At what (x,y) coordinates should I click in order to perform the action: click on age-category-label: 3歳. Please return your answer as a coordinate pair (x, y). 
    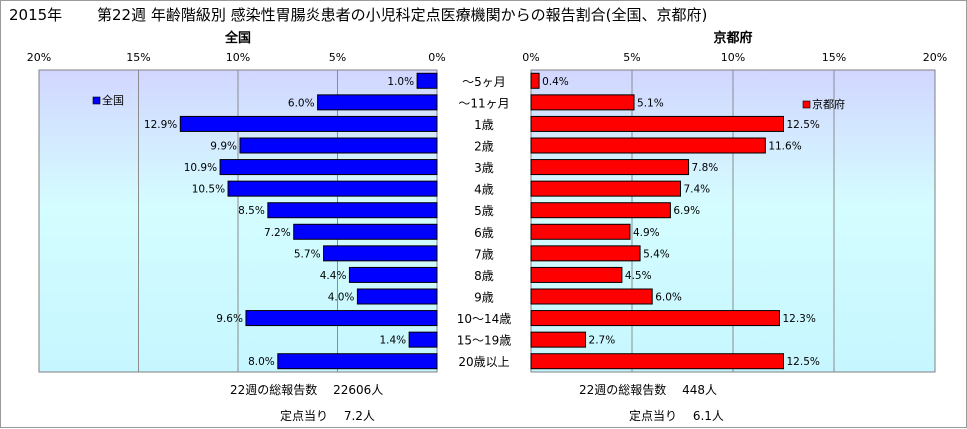
    Looking at the image, I should click on (484, 168).